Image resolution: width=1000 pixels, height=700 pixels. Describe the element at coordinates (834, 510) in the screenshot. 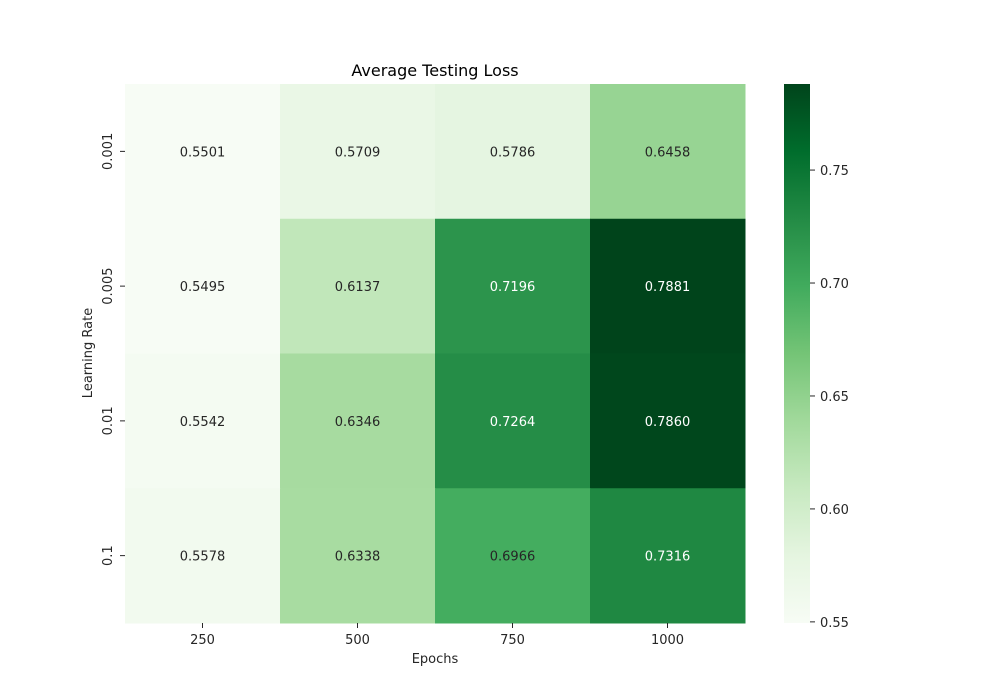

I see `colorbar-tick-label: 0.60` at that location.